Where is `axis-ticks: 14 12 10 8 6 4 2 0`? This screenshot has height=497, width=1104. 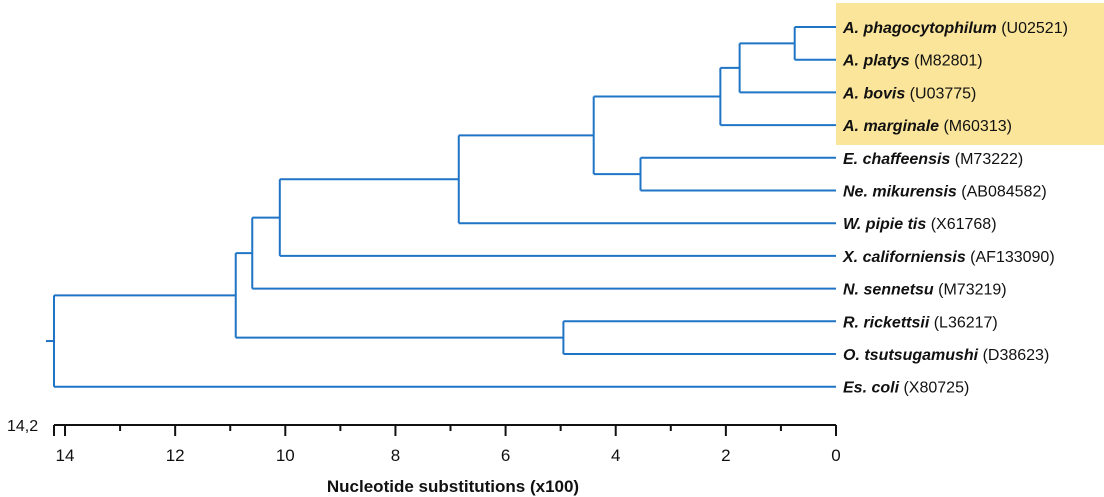
axis-ticks: 14 12 10 8 6 4 2 0 is located at coordinates (447, 445).